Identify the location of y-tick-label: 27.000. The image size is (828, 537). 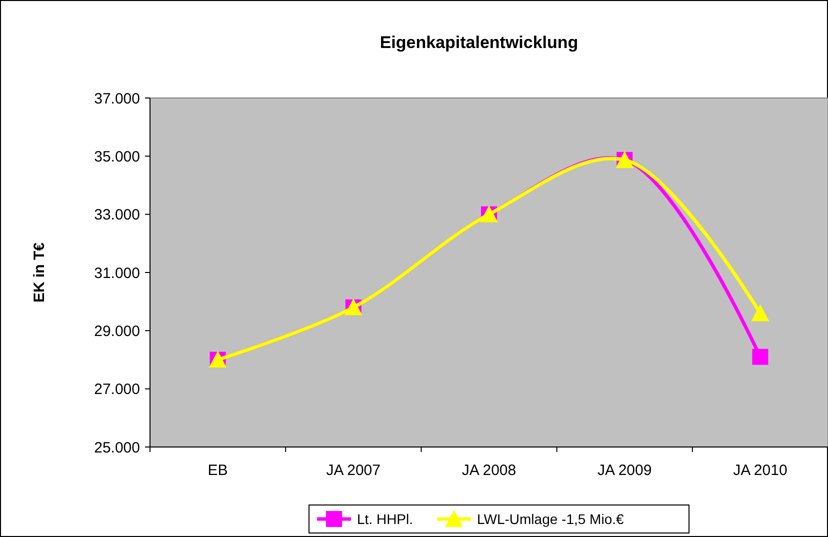
(117, 389).